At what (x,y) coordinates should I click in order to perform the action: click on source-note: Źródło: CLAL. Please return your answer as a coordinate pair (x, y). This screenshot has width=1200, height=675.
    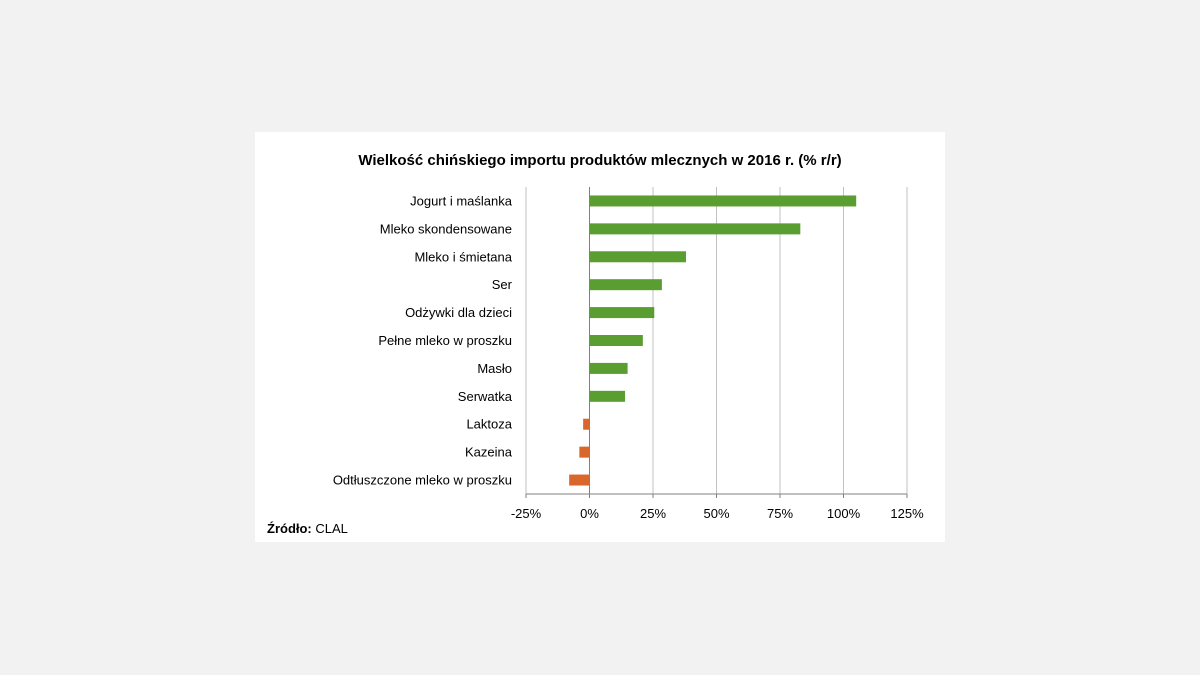
    Looking at the image, I should click on (307, 528).